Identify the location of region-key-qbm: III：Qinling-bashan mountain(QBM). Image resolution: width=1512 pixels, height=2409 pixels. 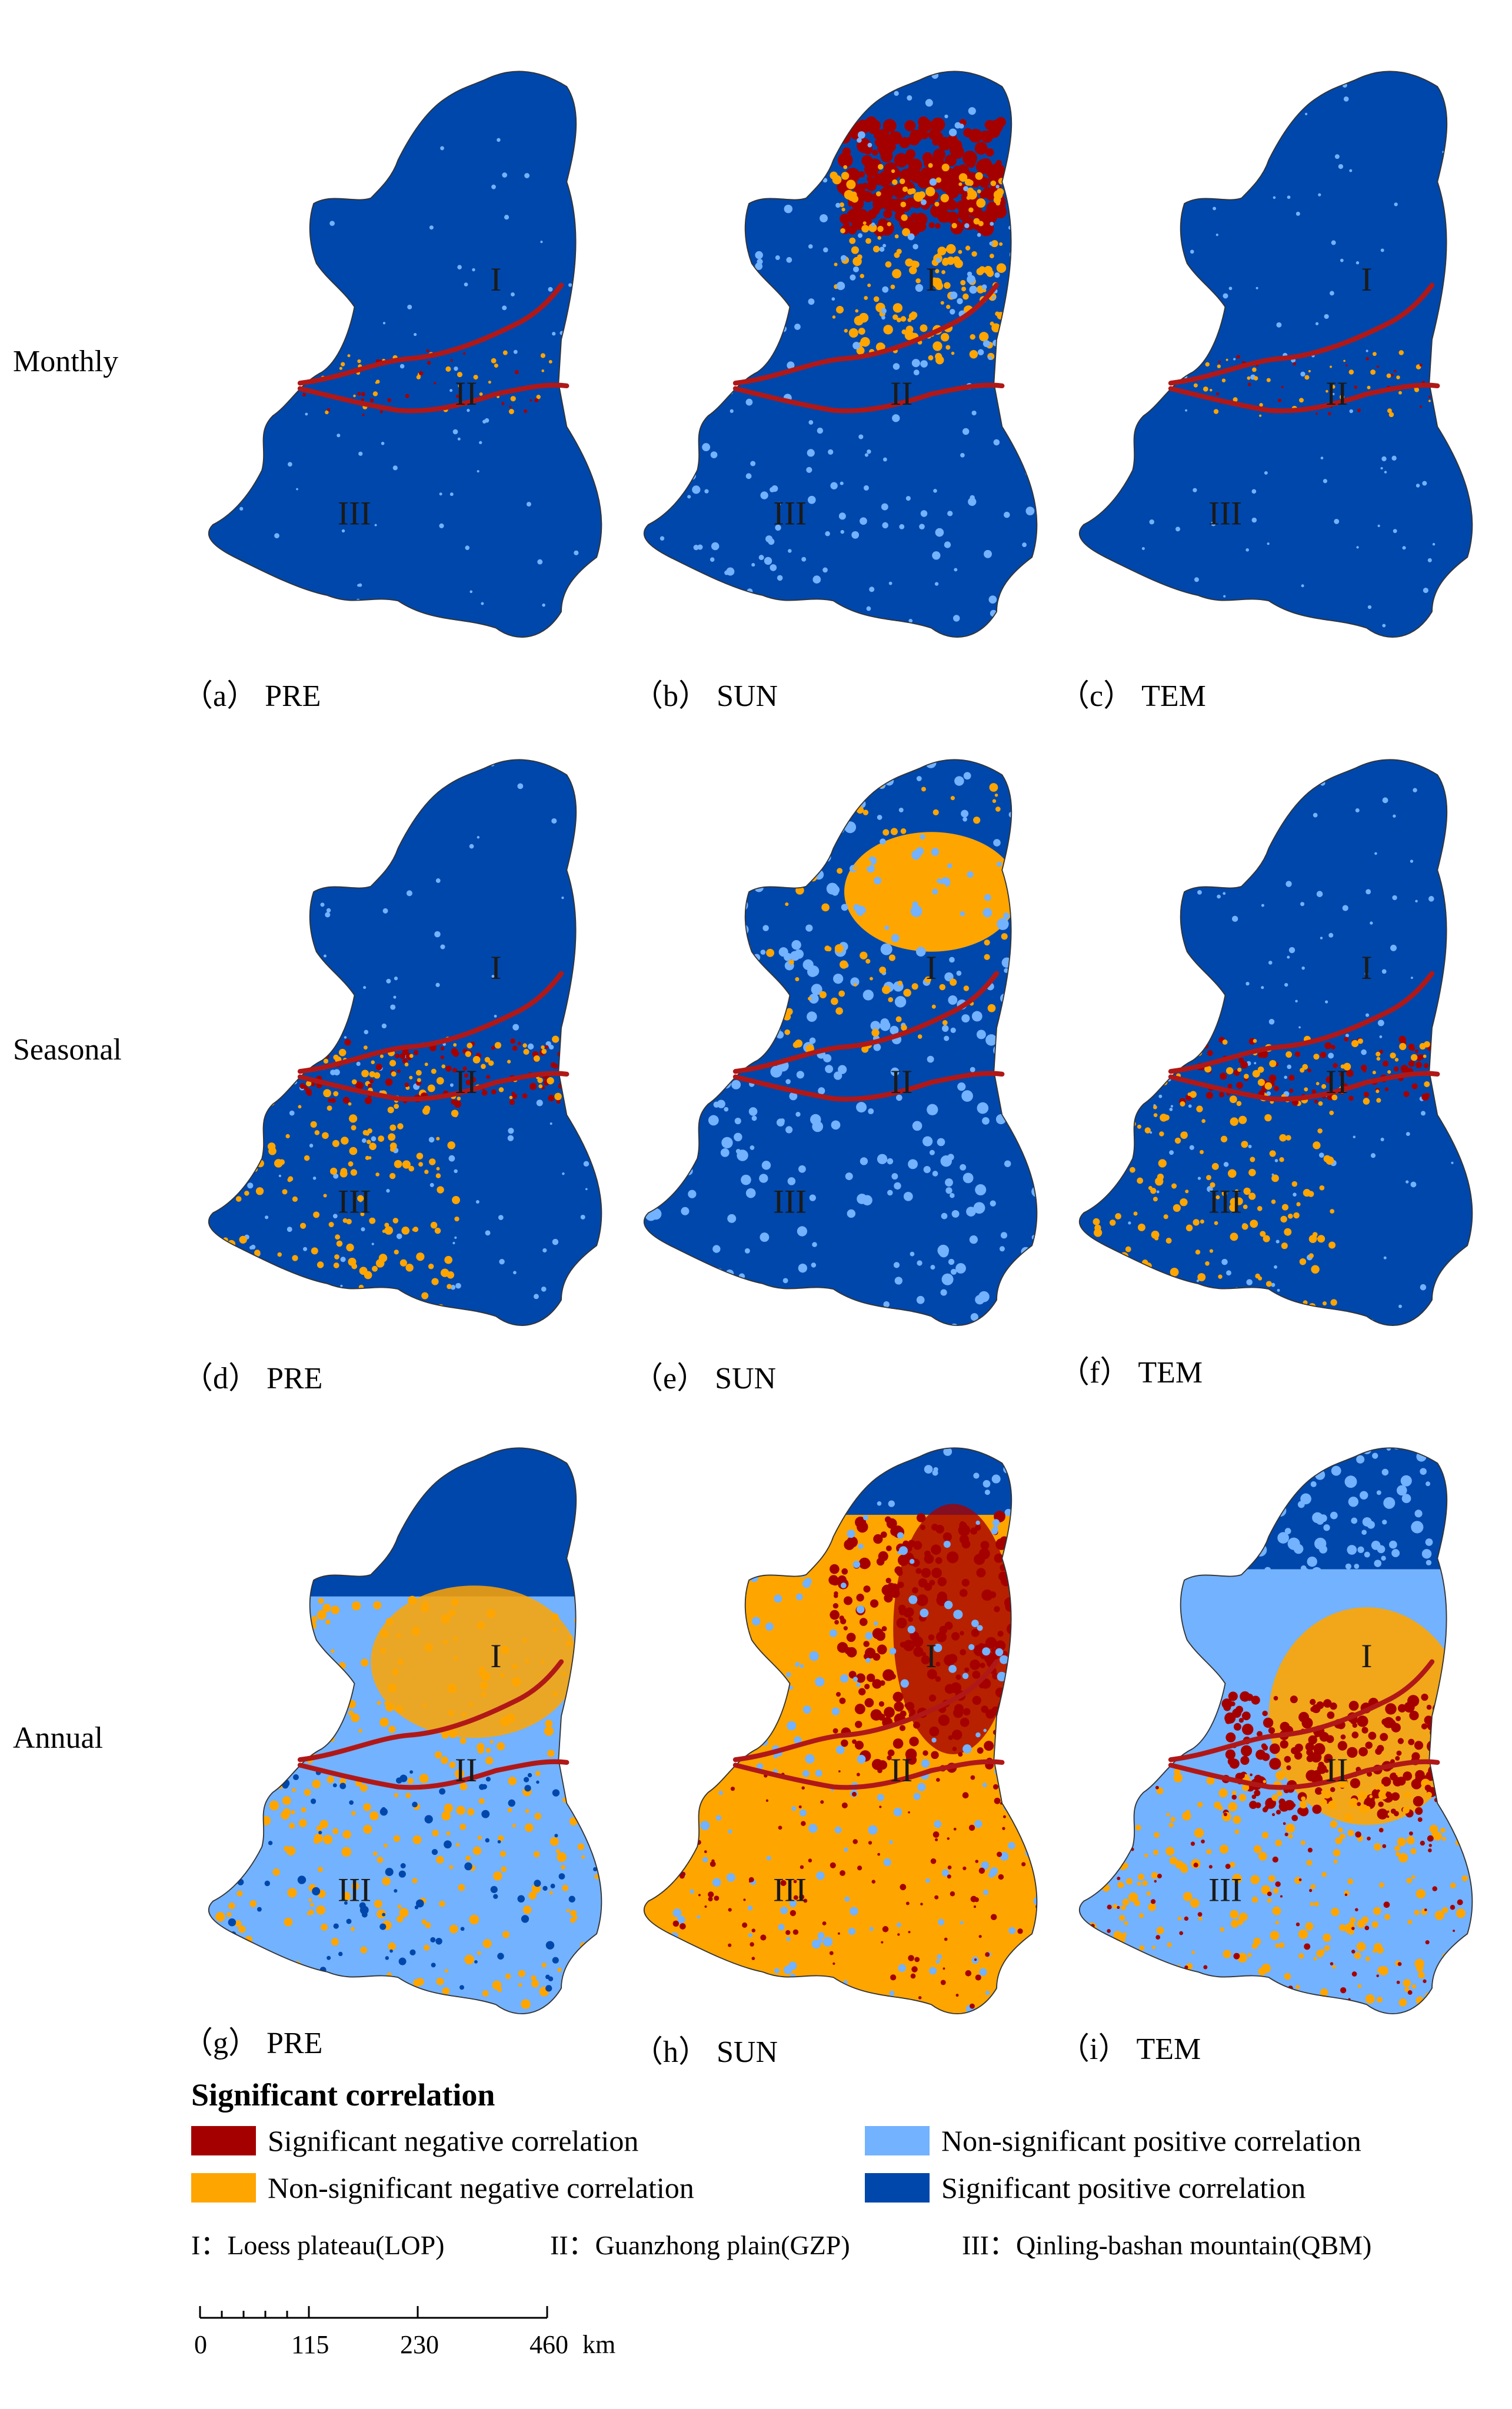
(1167, 2245).